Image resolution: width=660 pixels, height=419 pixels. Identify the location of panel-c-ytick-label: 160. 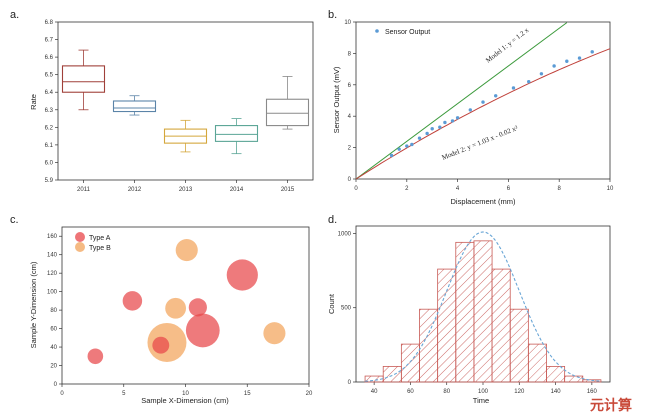
(52, 237).